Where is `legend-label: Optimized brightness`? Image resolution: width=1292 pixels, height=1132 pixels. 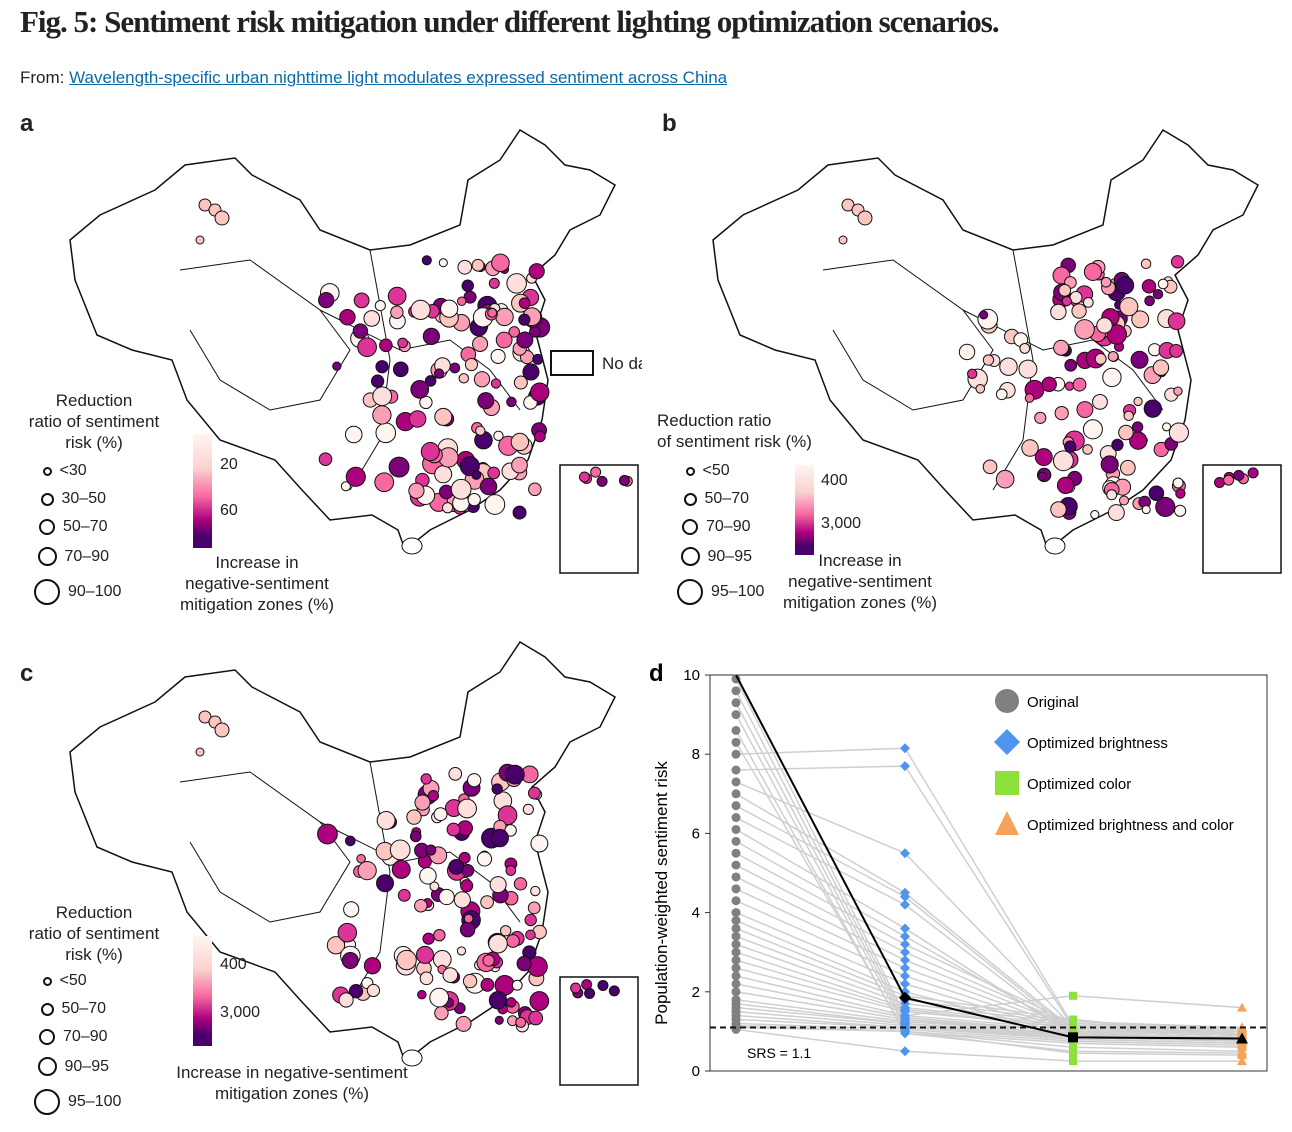 legend-label: Optimized brightness is located at coordinates (1097, 743).